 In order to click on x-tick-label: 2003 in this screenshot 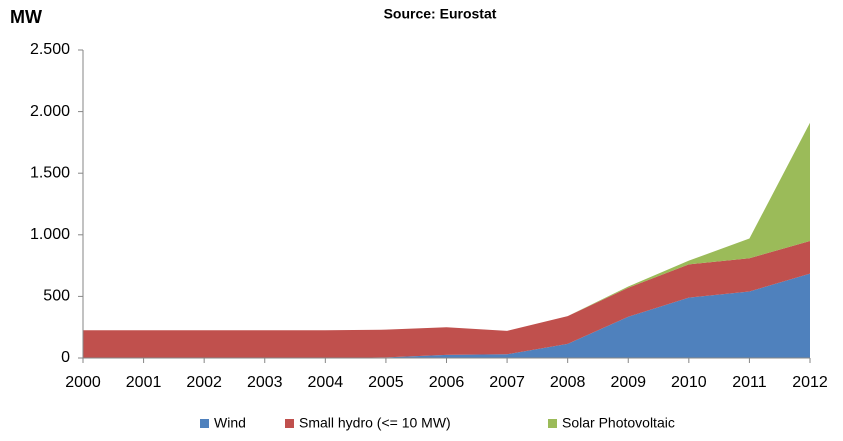, I will do `click(265, 382)`.